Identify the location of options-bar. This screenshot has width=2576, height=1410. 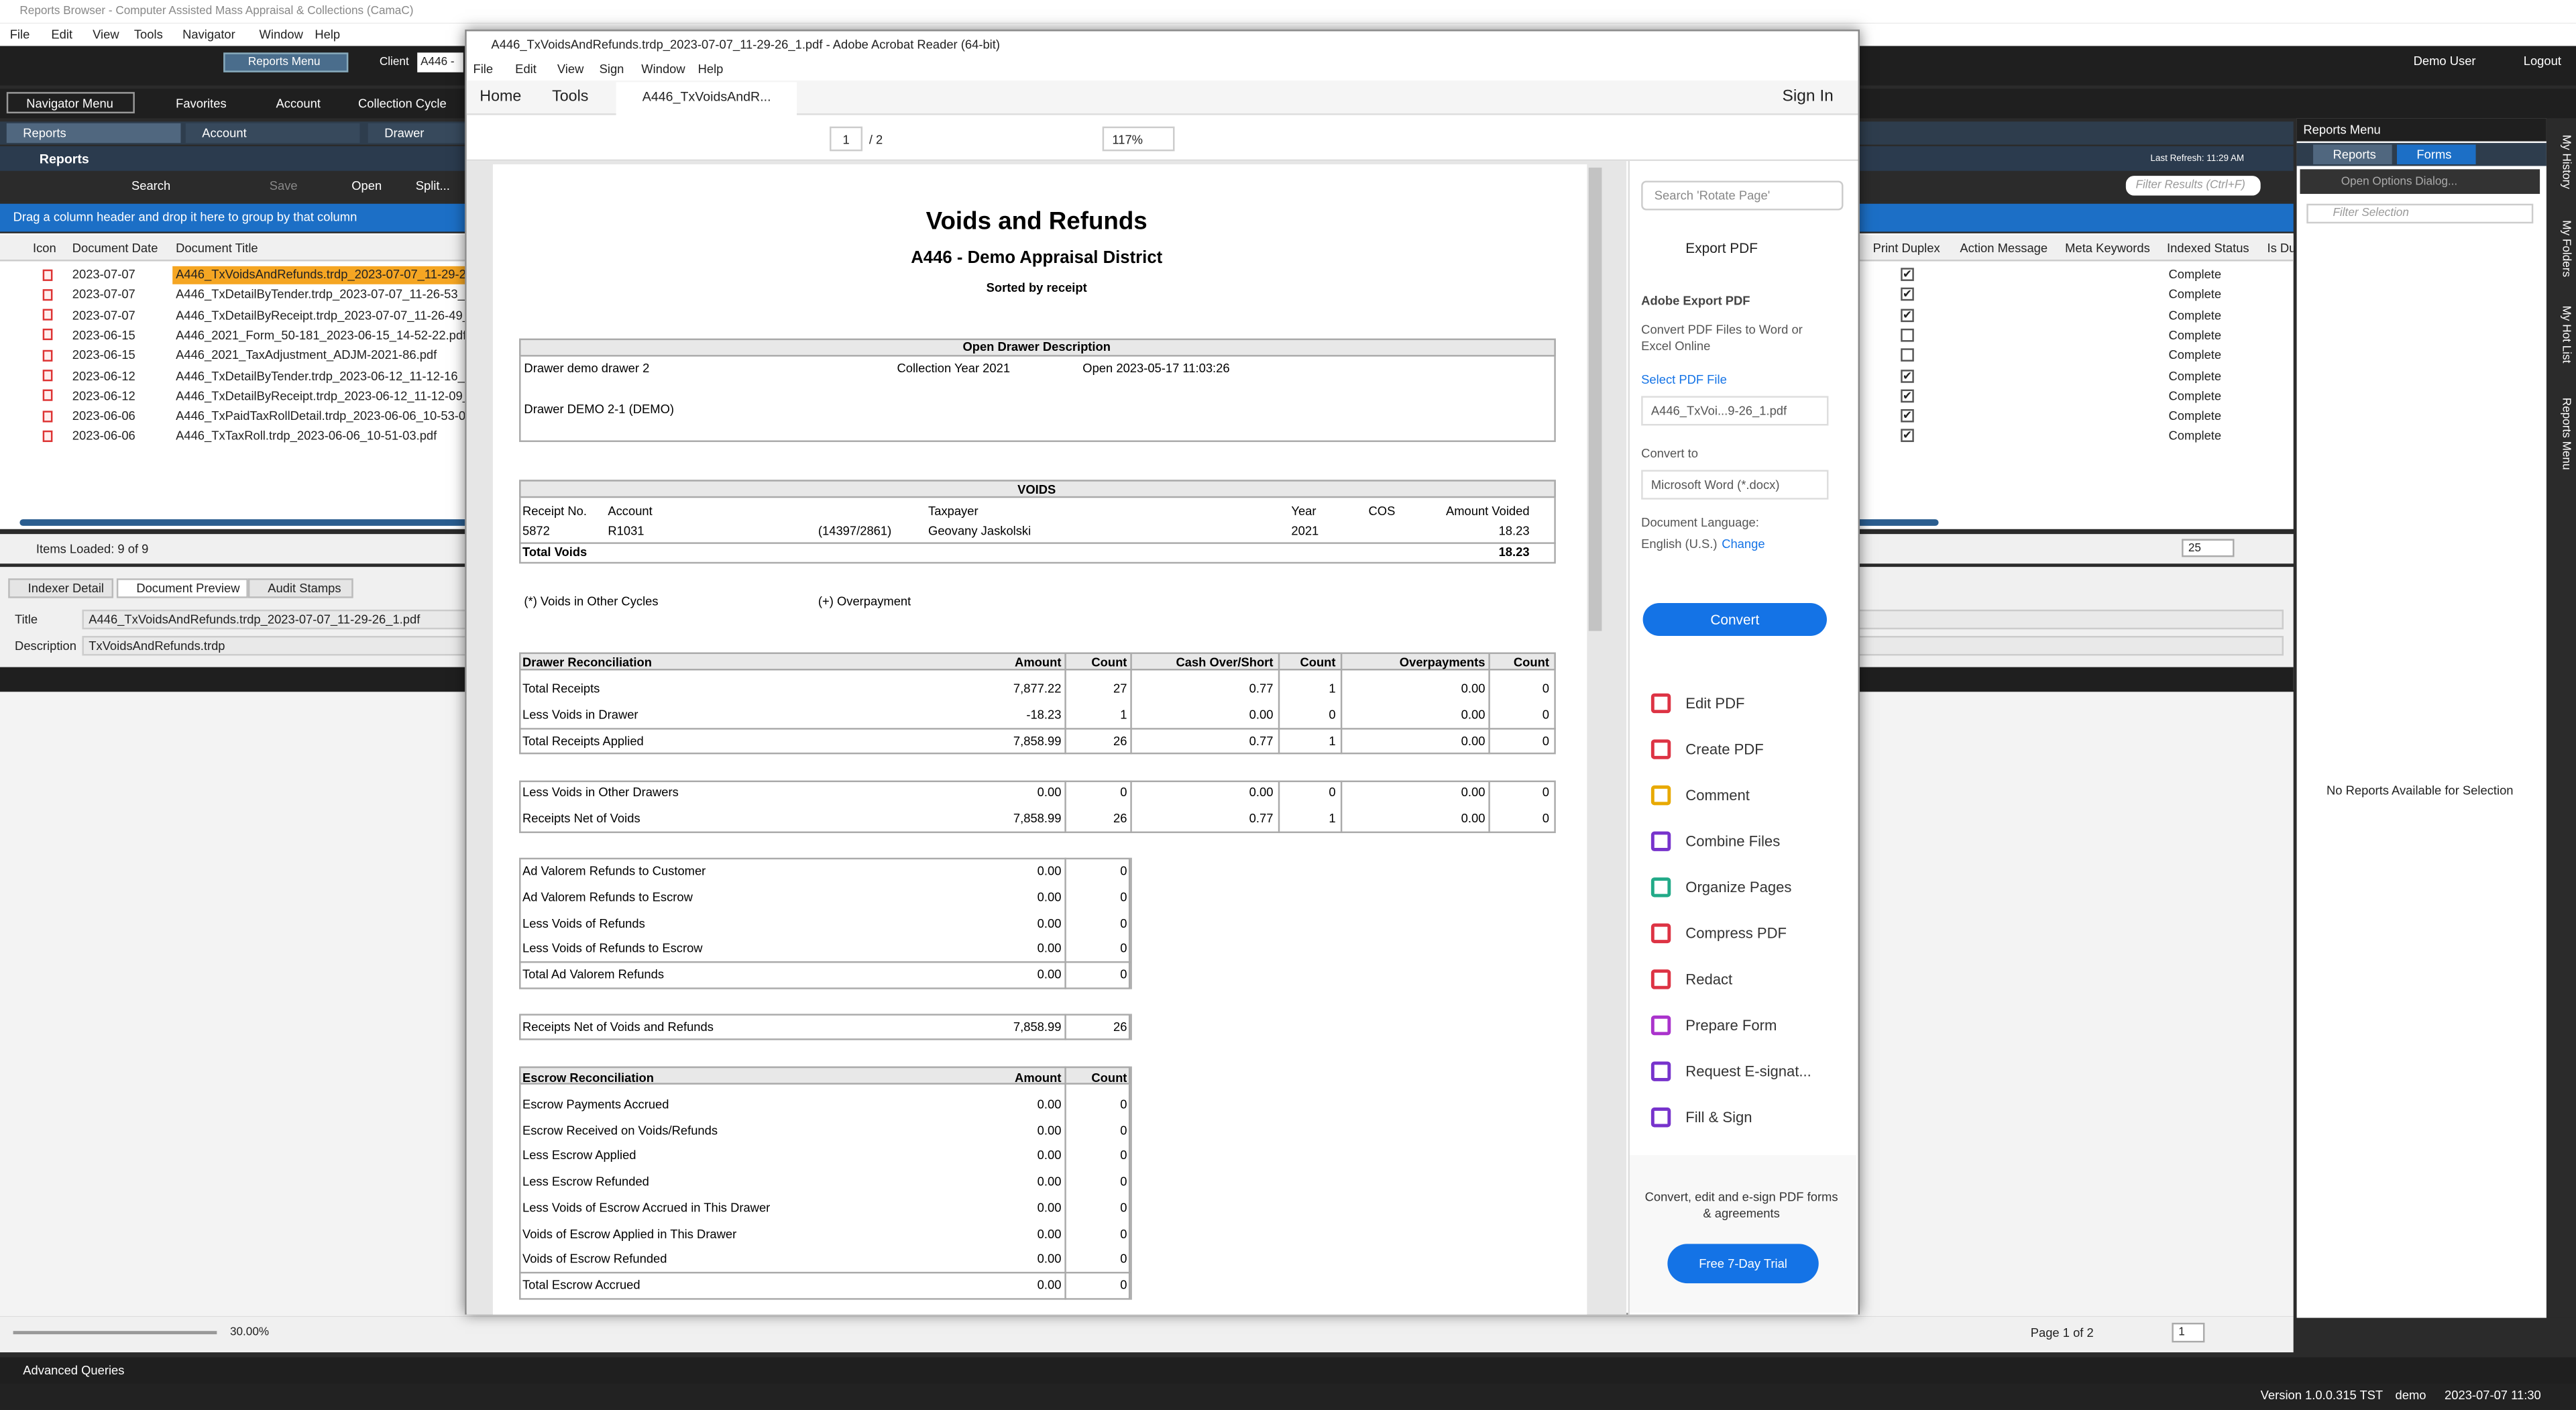
(2420, 182).